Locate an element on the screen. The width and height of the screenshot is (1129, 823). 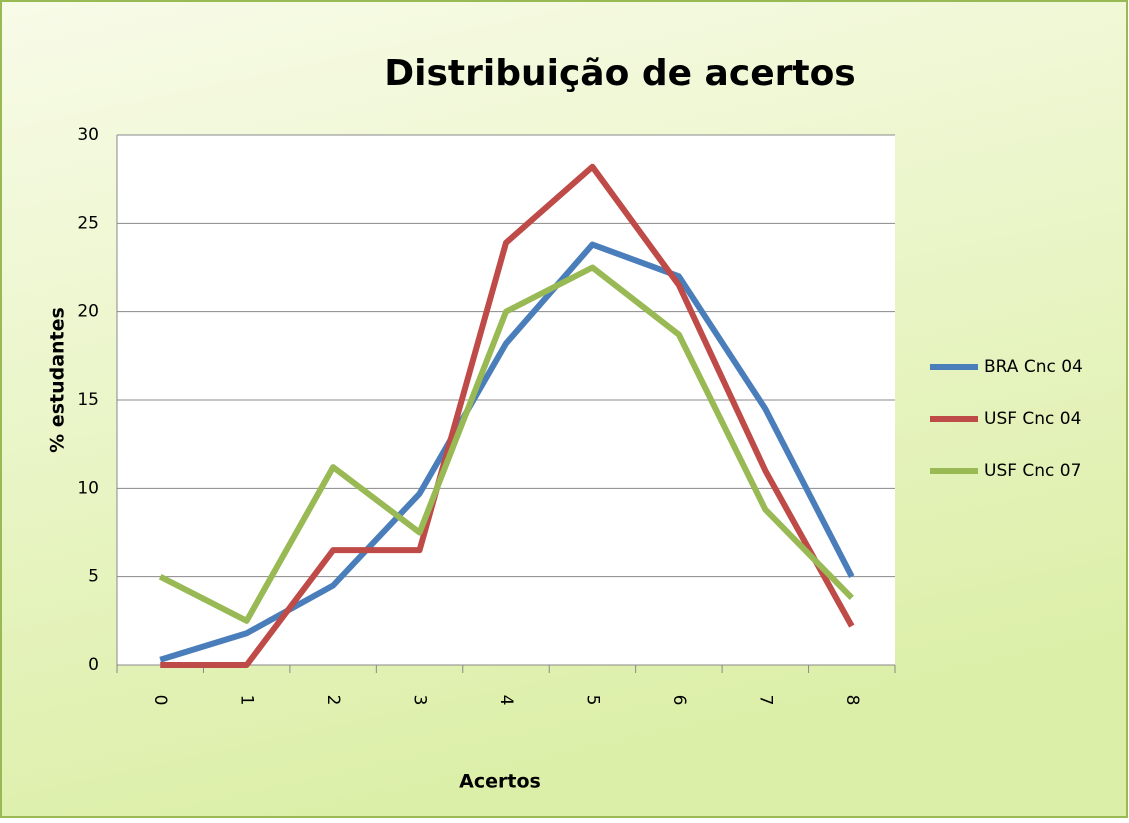
x-tick-label: 4 is located at coordinates (506, 700).